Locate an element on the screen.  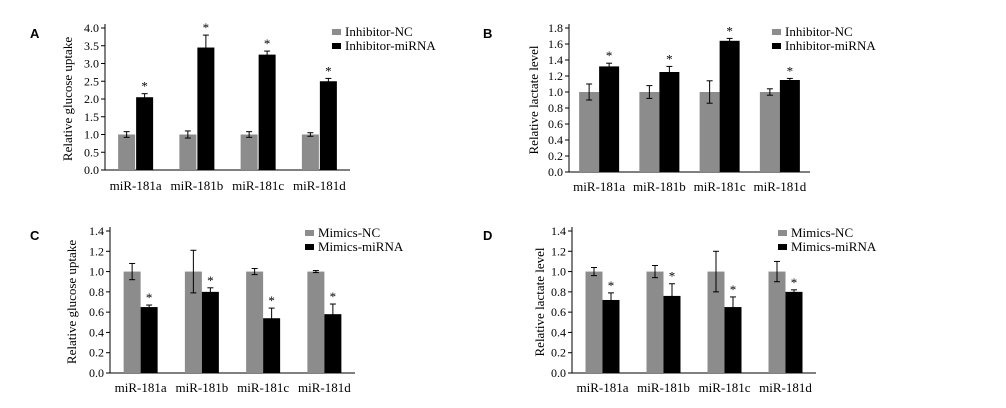
y-tick-label: 2.5 is located at coordinates (91, 81).